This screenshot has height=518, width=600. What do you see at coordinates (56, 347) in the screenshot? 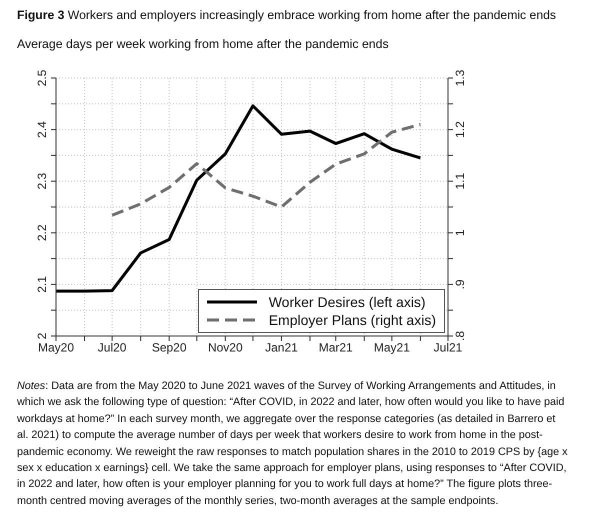
I see `x-tick-label: May20` at bounding box center [56, 347].